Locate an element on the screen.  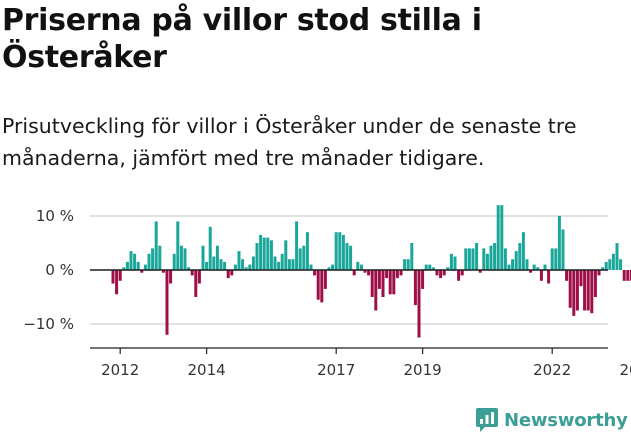
y-axis-labels: 10 % 0 % −10 % is located at coordinates (48, 270).